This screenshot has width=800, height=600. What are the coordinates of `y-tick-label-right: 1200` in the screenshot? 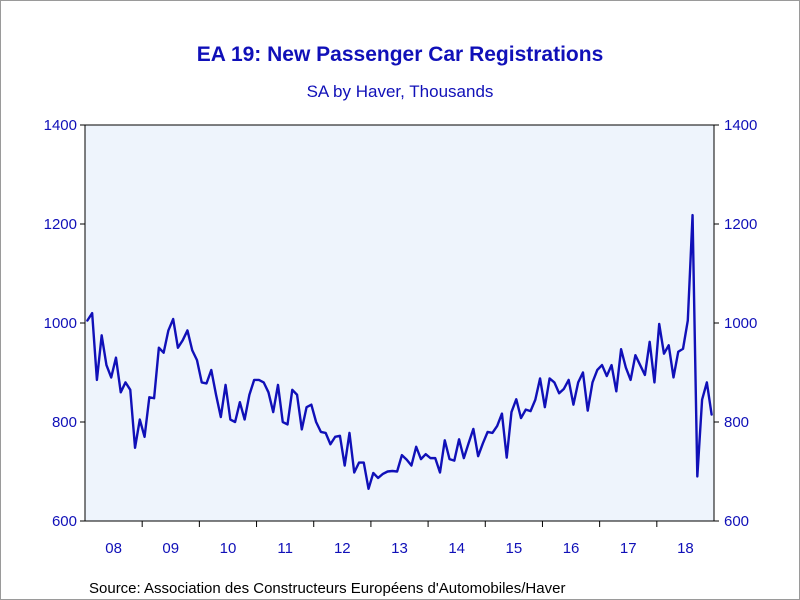 It's located at (740, 224).